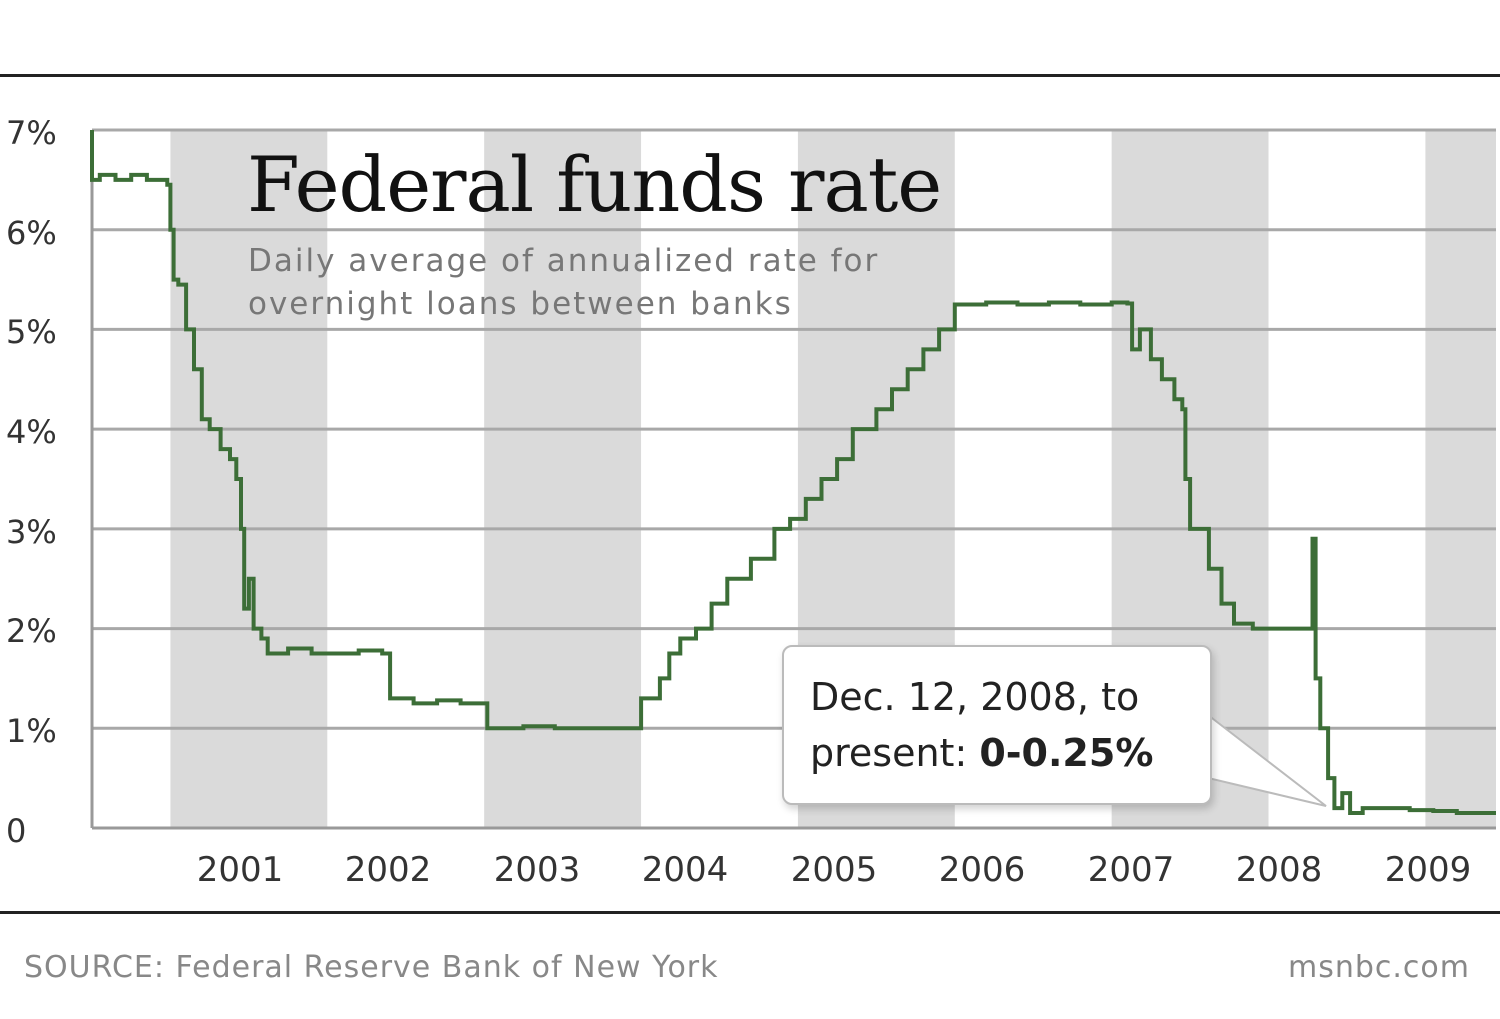 This screenshot has width=1500, height=1019. What do you see at coordinates (31, 233) in the screenshot?
I see `y-tick-label: 6%` at bounding box center [31, 233].